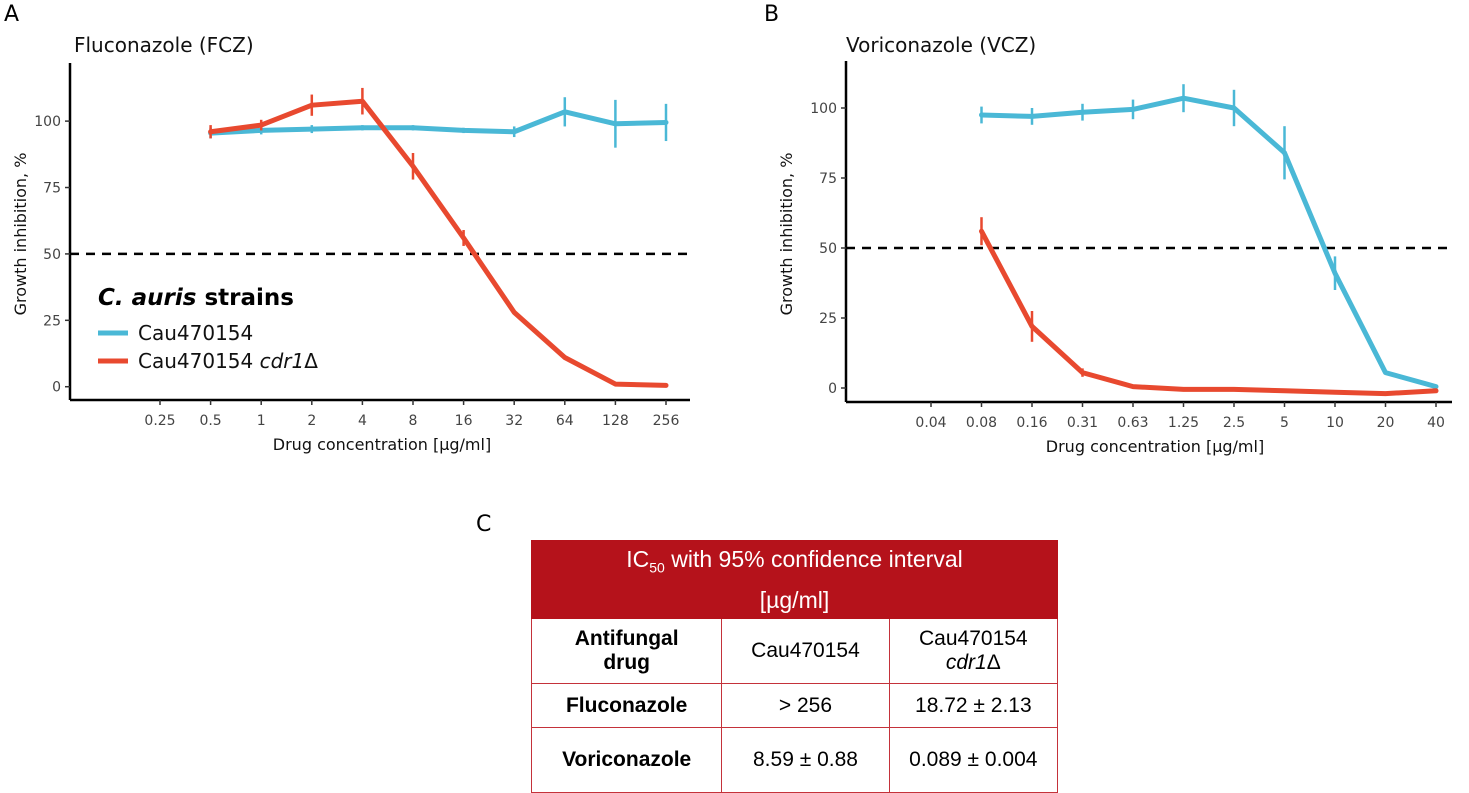  Describe the element at coordinates (973, 760) in the screenshot. I see `cell-voriconazole-cdr1: 0.089 ± 0.004` at that location.